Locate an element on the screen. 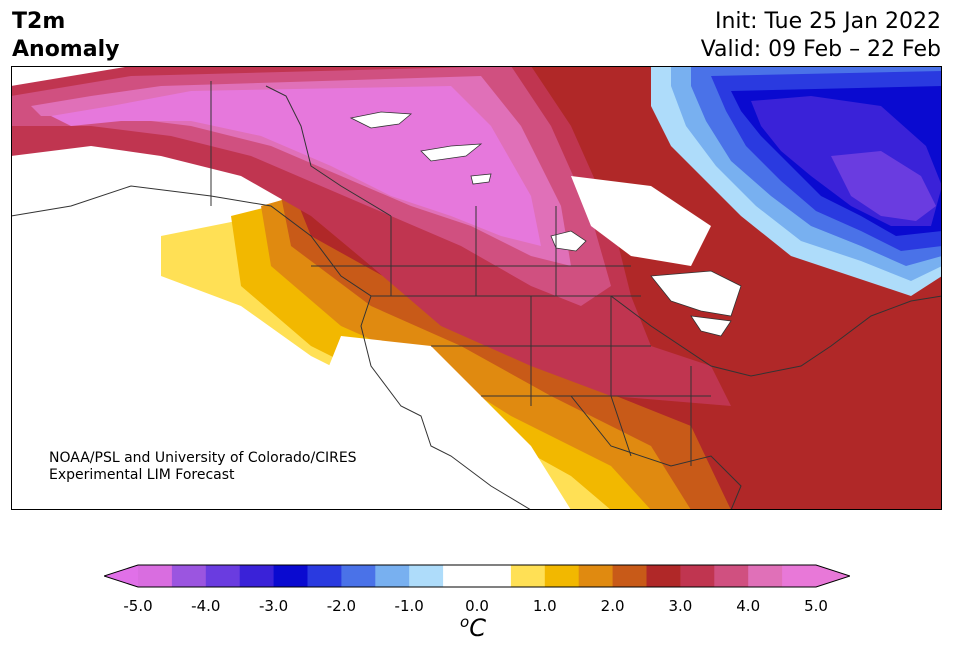  init-date: Init: Tue 25 Jan 2022 is located at coordinates (827, 21).